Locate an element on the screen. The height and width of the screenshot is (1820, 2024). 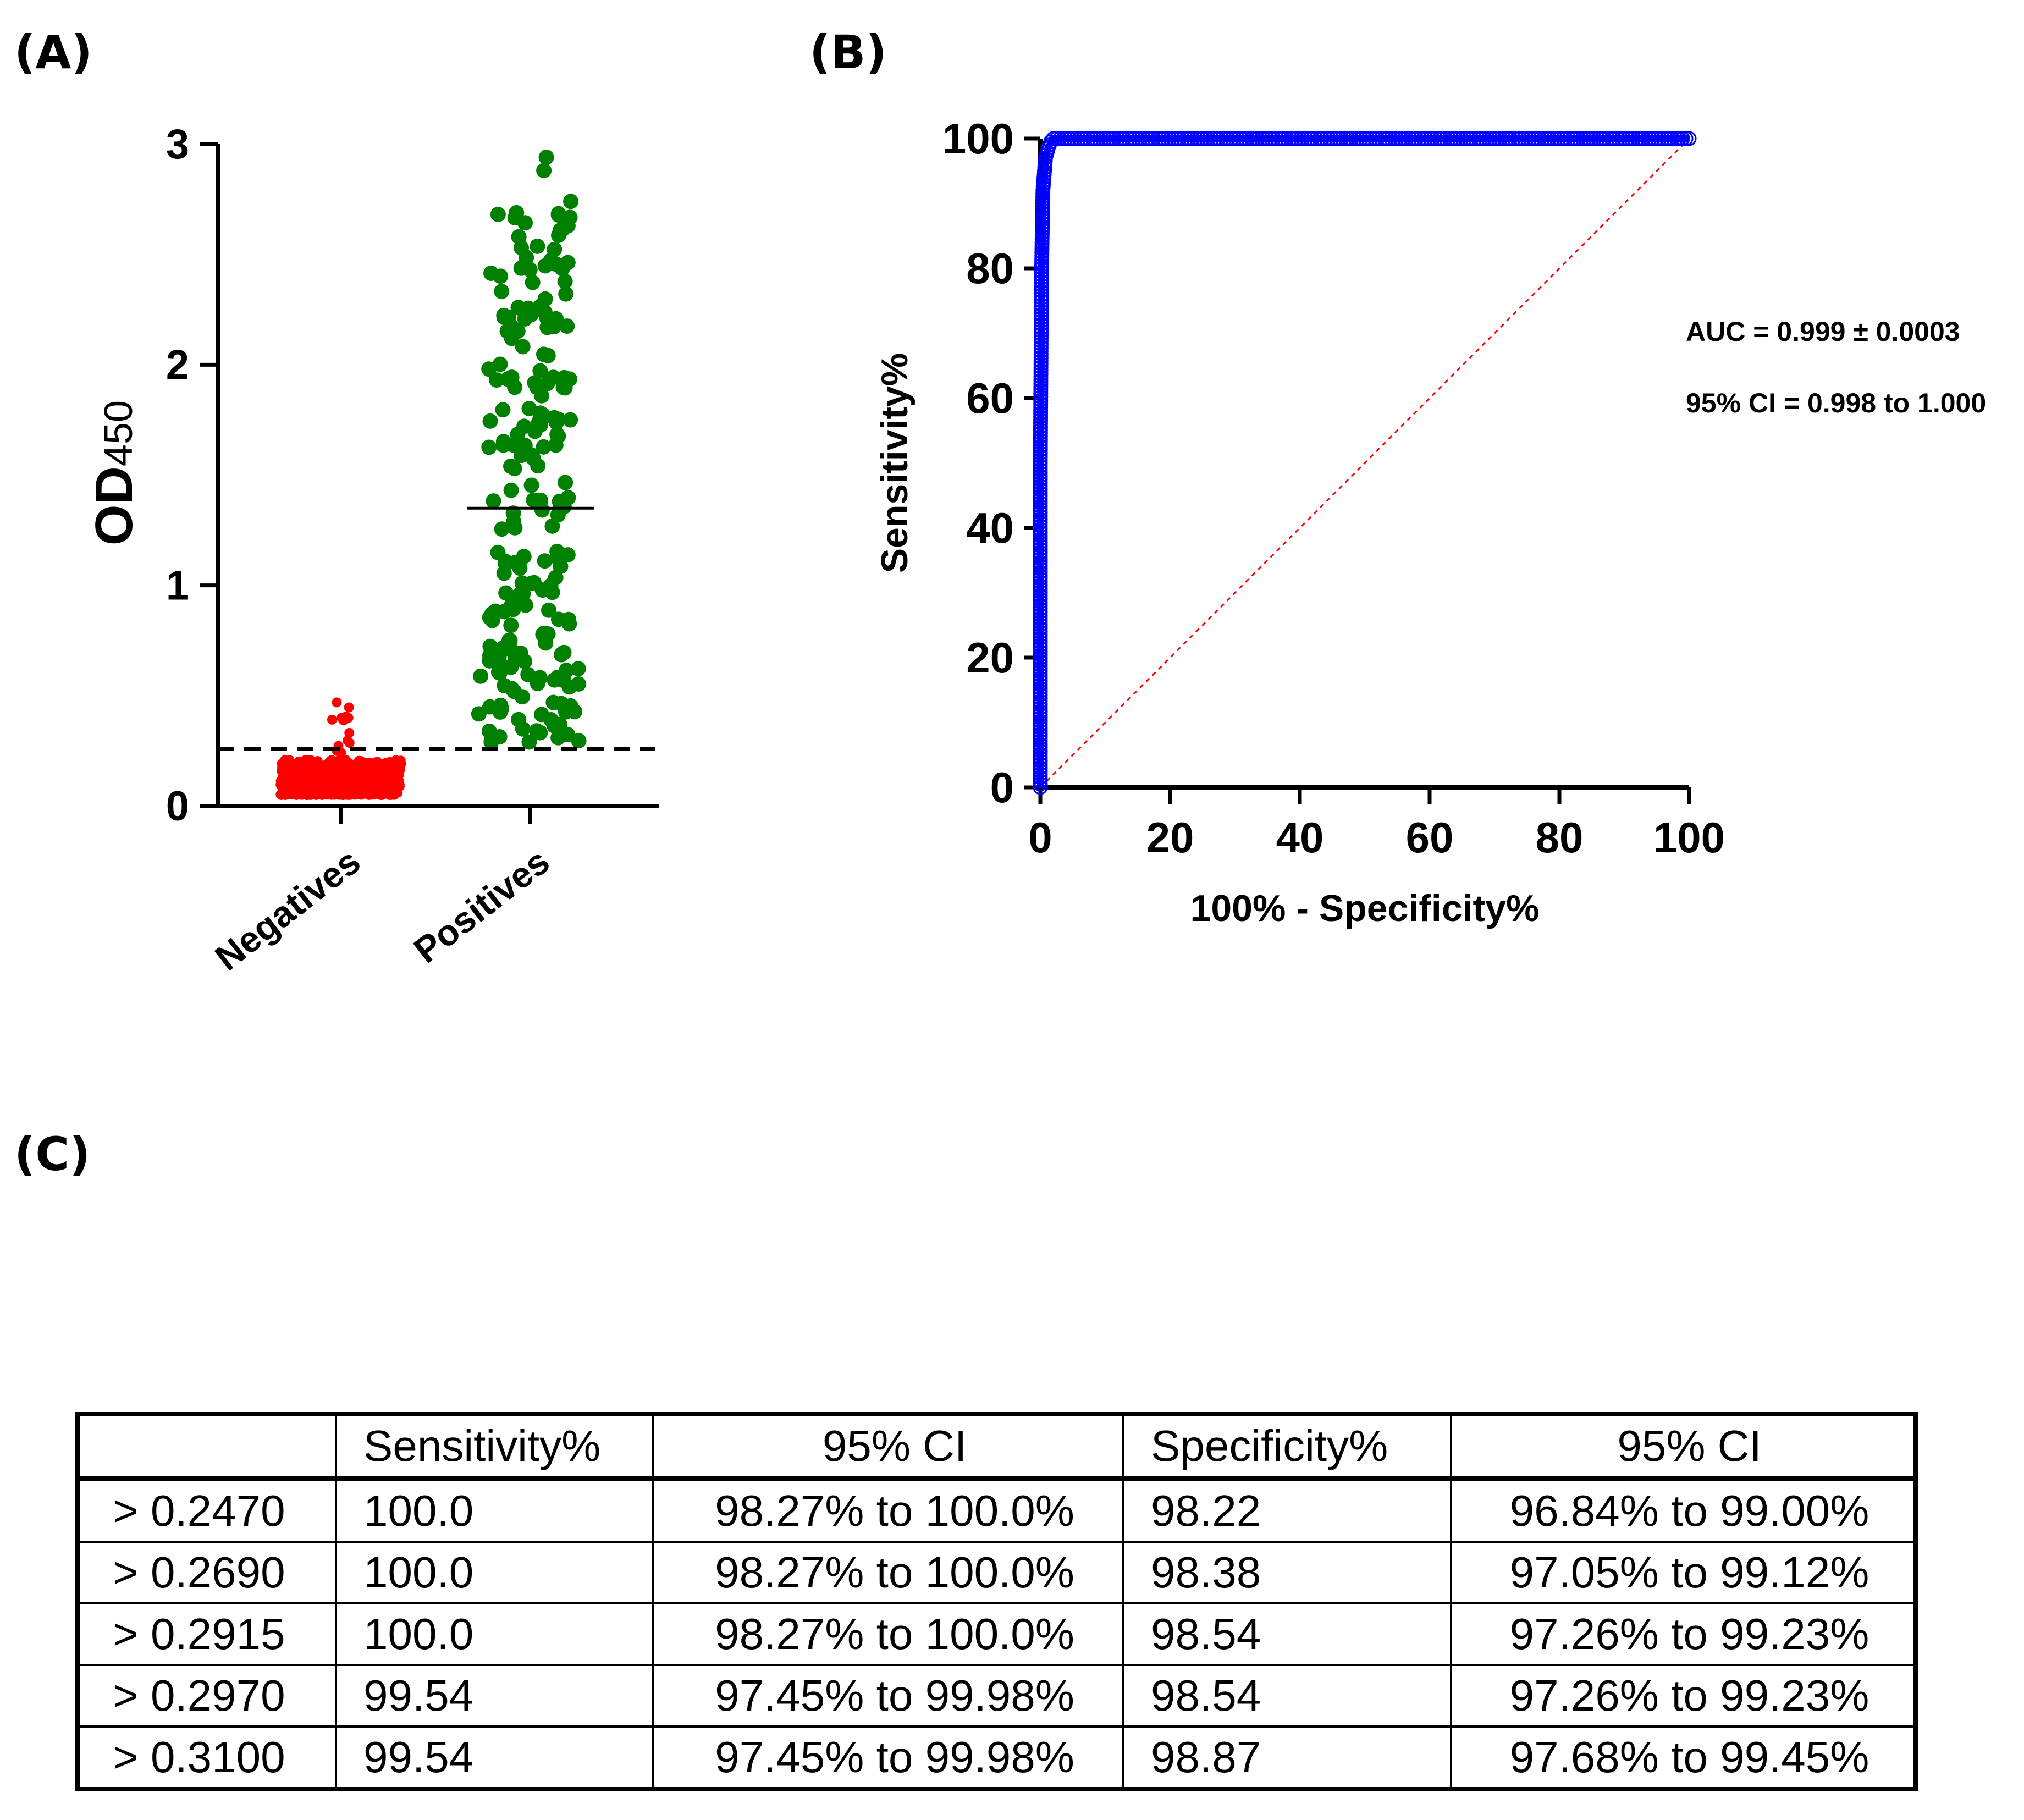
table-cell: > 0.2690 is located at coordinates (207, 1572).